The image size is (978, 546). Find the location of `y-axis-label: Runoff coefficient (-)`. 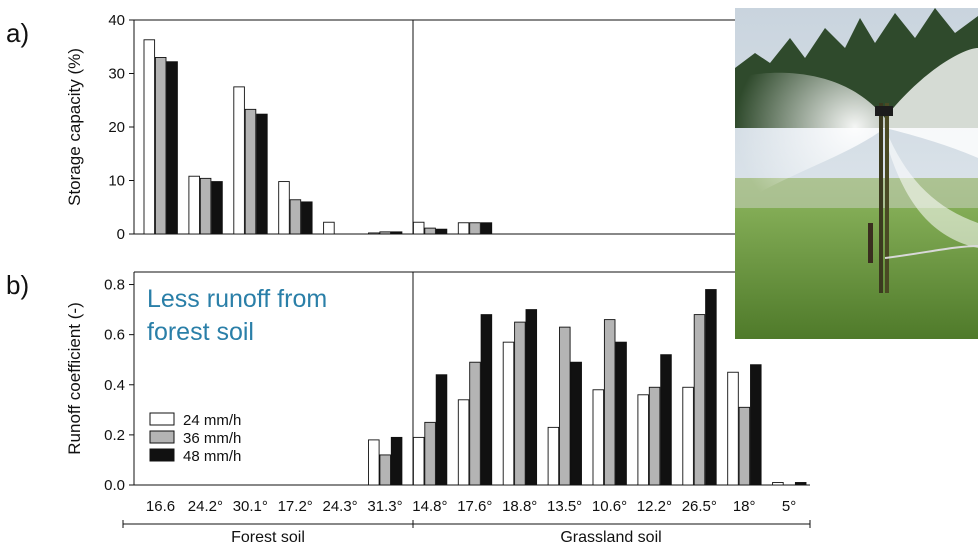

y-axis-label: Runoff coefficient (-) is located at coordinates (74, 378).